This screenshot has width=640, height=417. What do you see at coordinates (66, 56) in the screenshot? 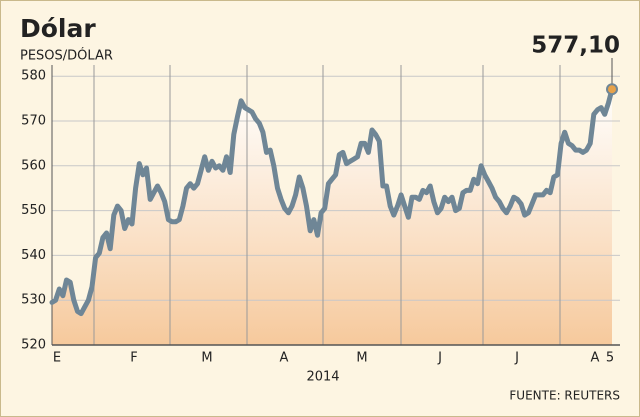
I see `subtitle: PESOS/DÓLAR` at bounding box center [66, 56].